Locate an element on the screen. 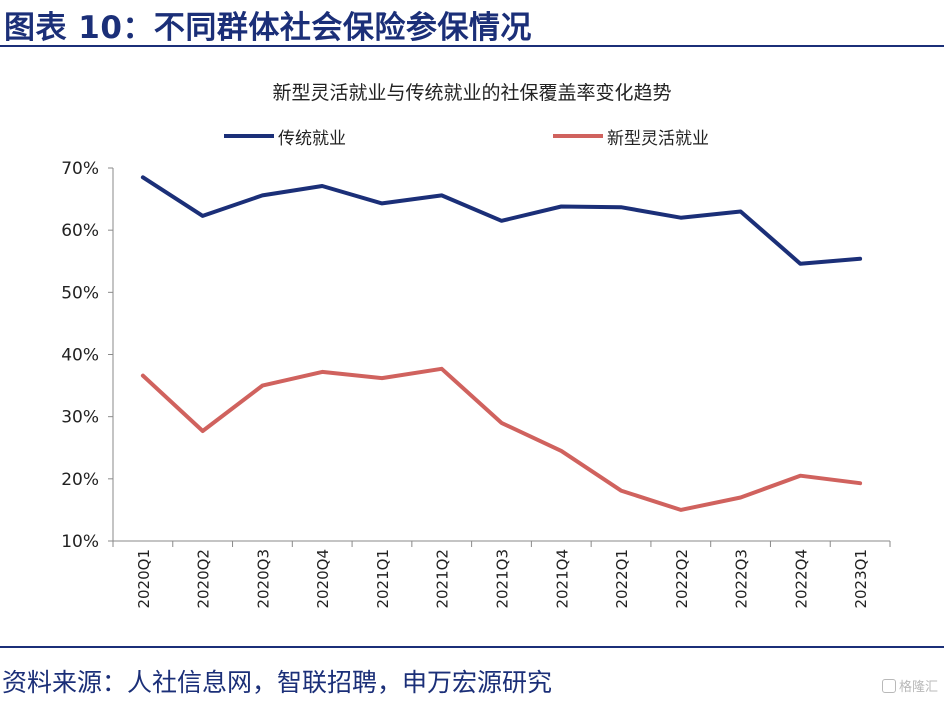 Image resolution: width=944 pixels, height=702 pixels. chart-title: 新型灵活就业与传统就业的社保覆盖率变化趋势 is located at coordinates (472, 93).